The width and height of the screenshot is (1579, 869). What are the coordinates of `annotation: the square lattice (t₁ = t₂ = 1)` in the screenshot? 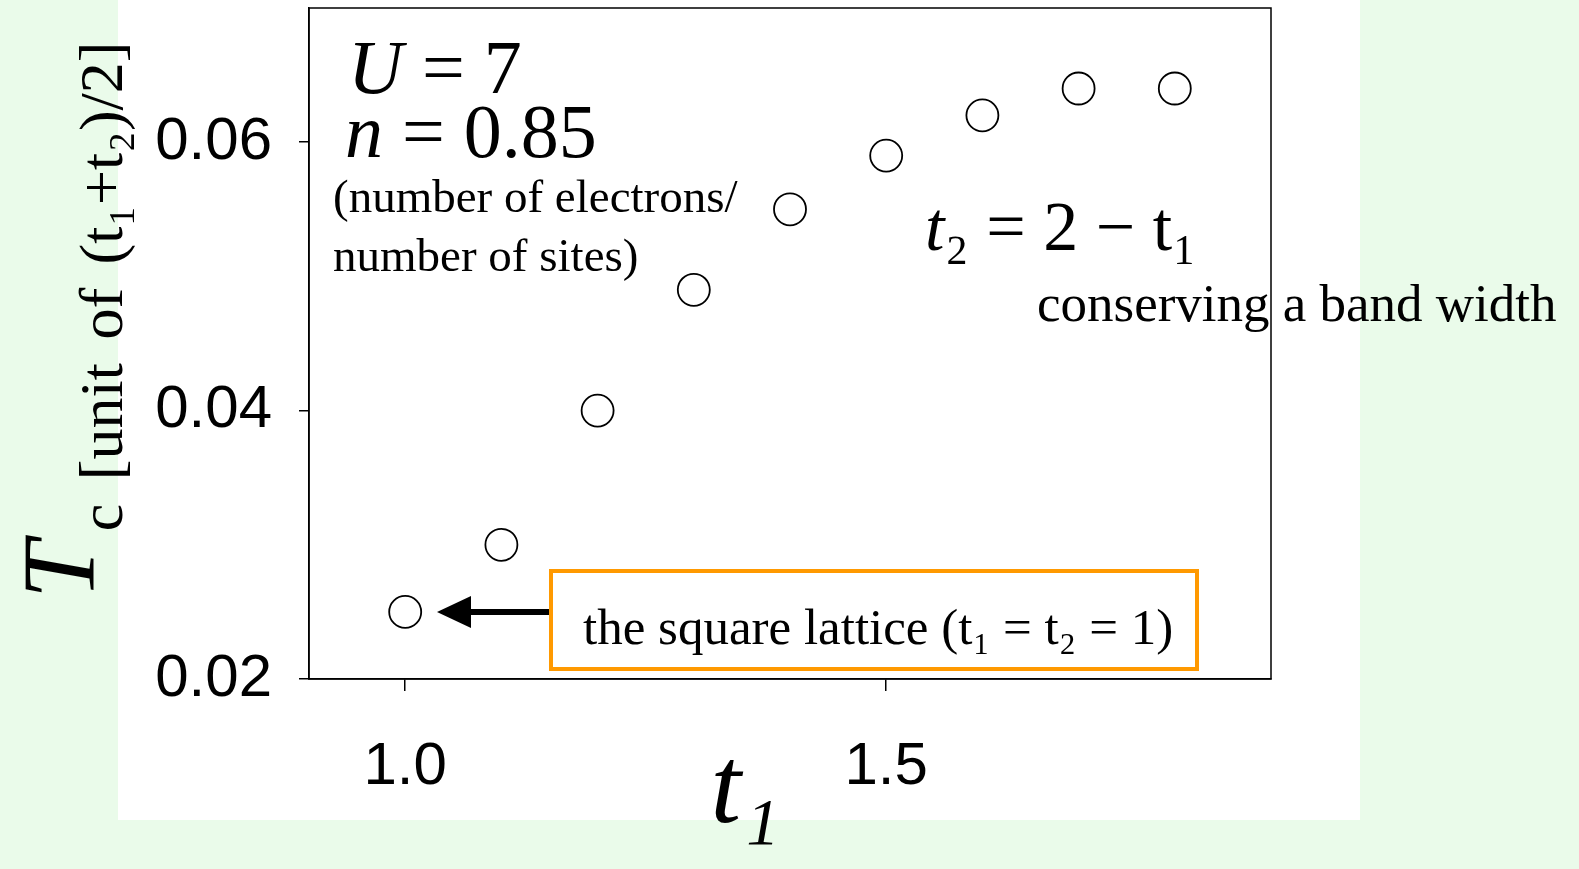 It's located at (874, 620).